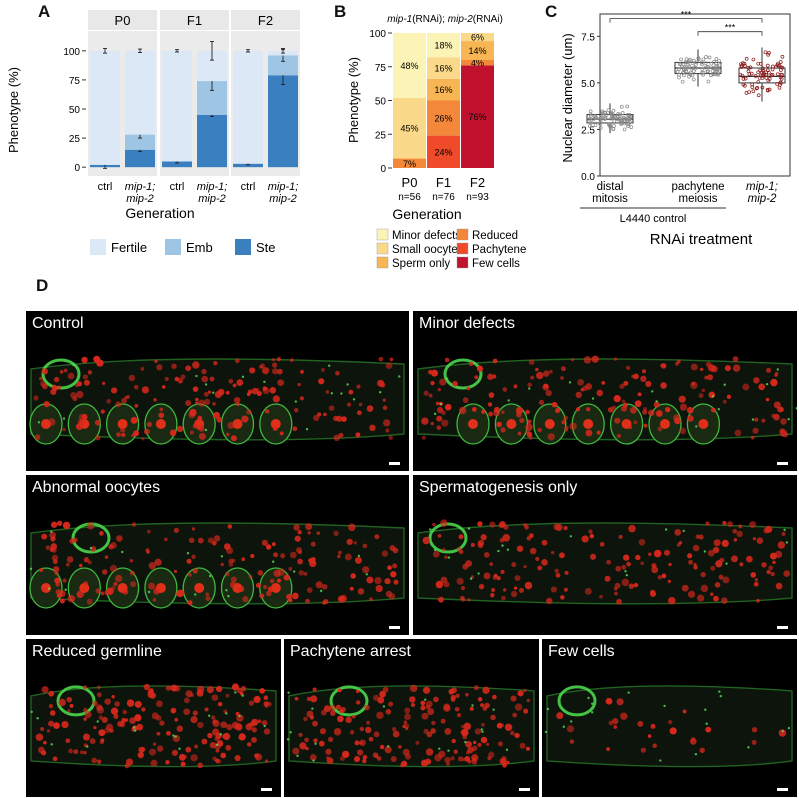 The image size is (799, 798). I want to click on micrograph-pachytene-arrest: Pachytene arrest, so click(411, 718).